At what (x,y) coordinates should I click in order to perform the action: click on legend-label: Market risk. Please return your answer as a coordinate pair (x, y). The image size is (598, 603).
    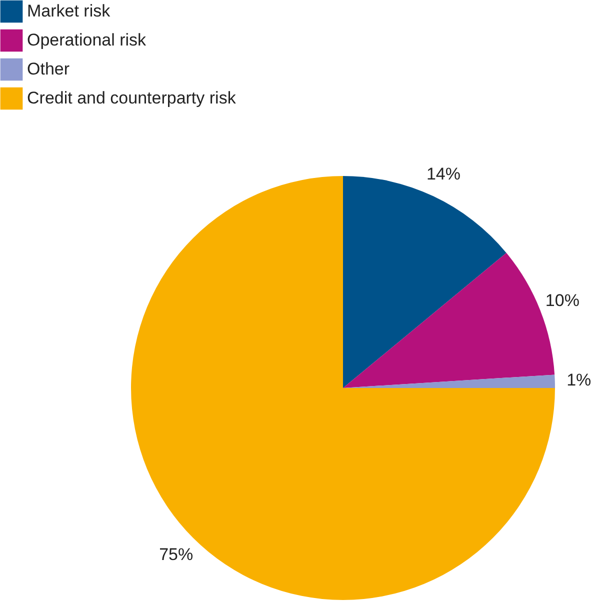
    Looking at the image, I should click on (69, 11).